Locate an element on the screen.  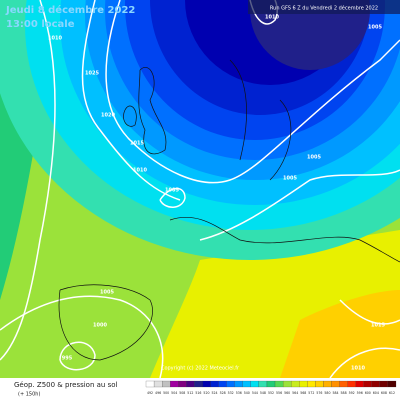
scale-label: 612 is located at coordinates (392, 393).